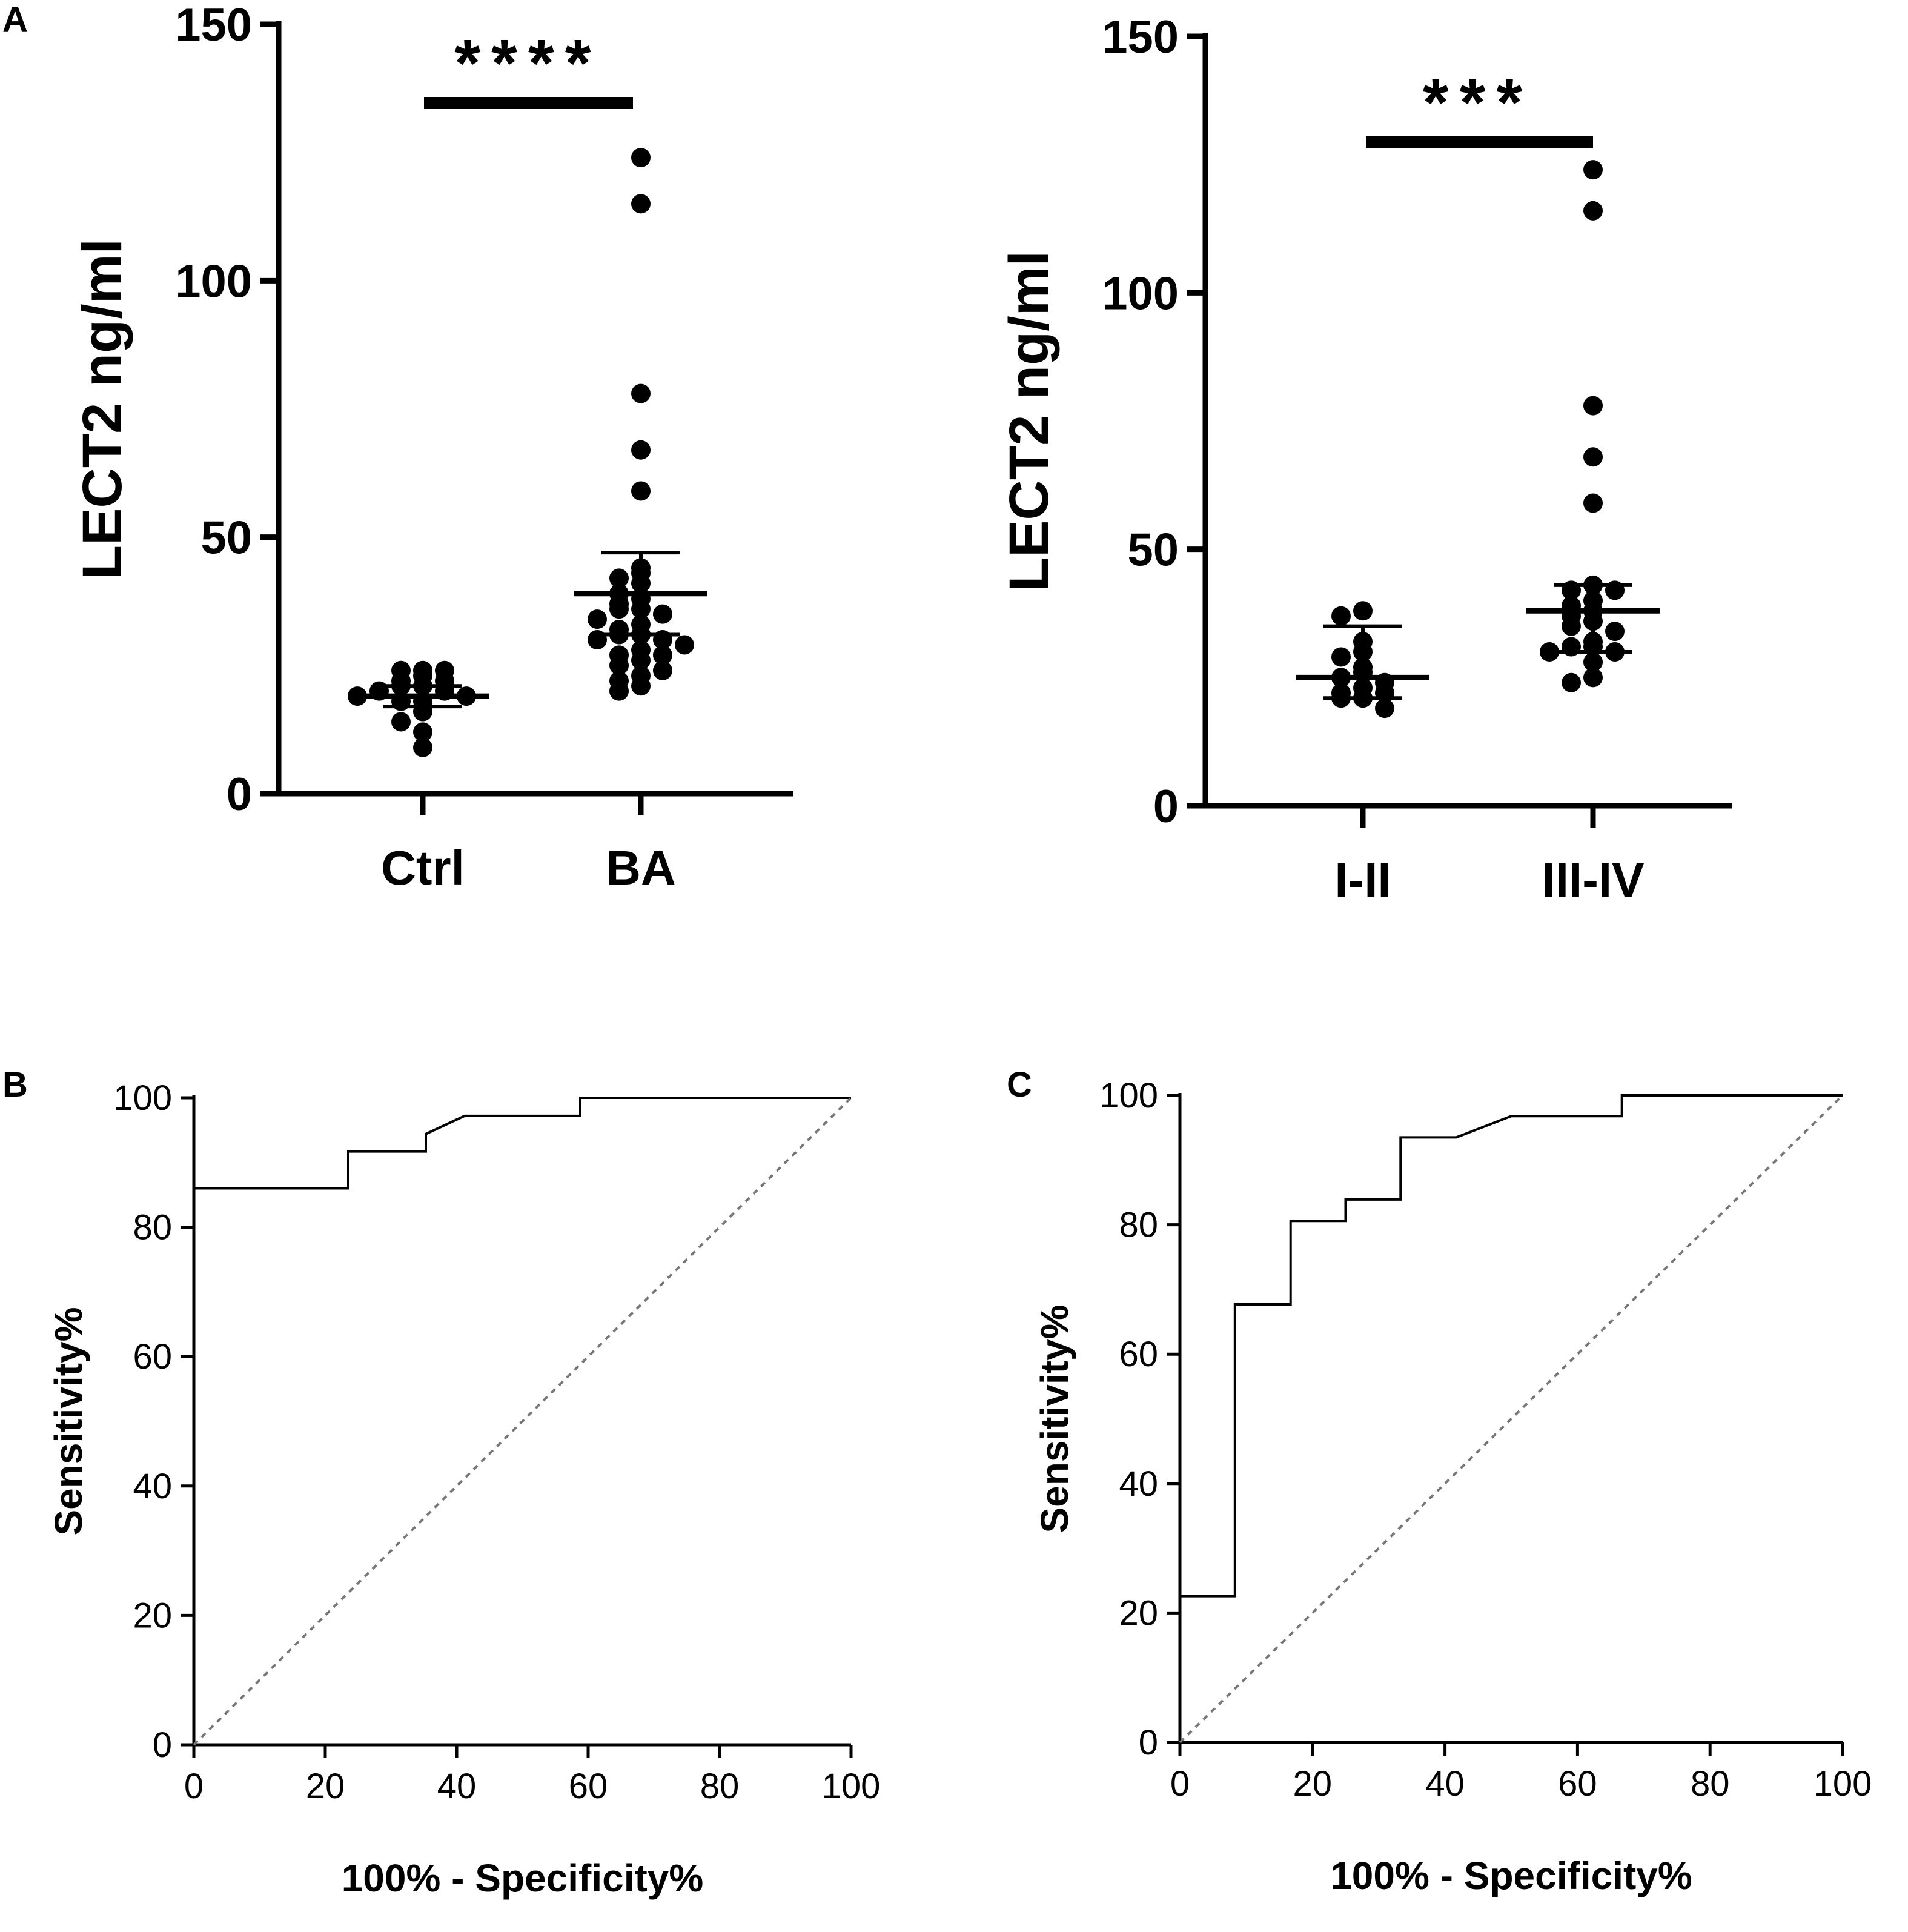 The width and height of the screenshot is (1908, 1932). I want to click on category-label: BA, so click(641, 868).